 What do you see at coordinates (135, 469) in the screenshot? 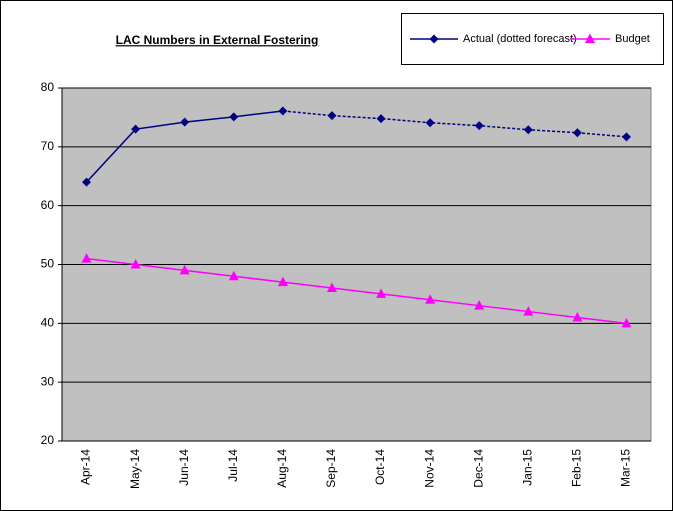
I see `x-tick-label: May-14` at bounding box center [135, 469].